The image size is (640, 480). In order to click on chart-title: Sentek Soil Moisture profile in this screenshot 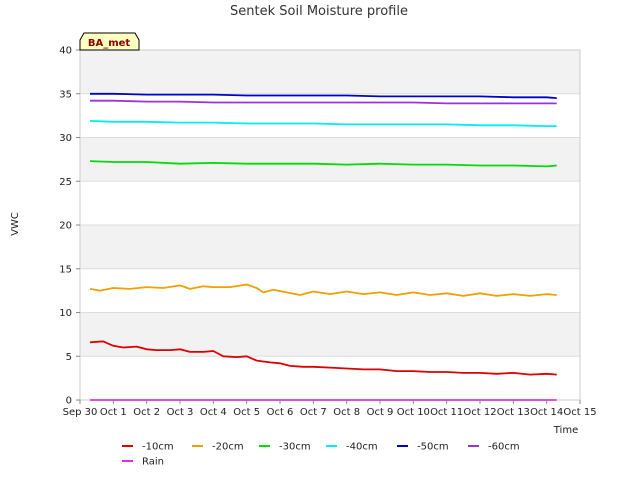, I will do `click(319, 11)`.